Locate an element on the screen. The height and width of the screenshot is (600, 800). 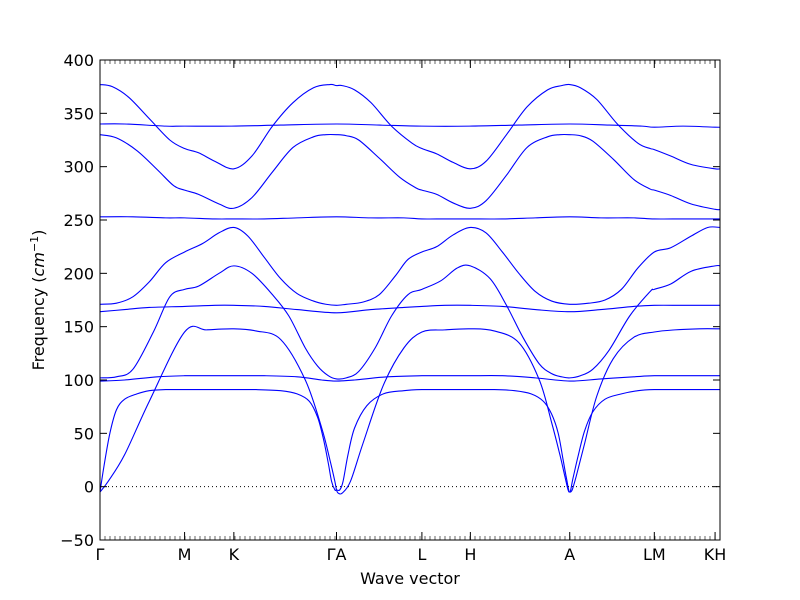
y-axis-label-unit: cm is located at coordinates (38, 264).